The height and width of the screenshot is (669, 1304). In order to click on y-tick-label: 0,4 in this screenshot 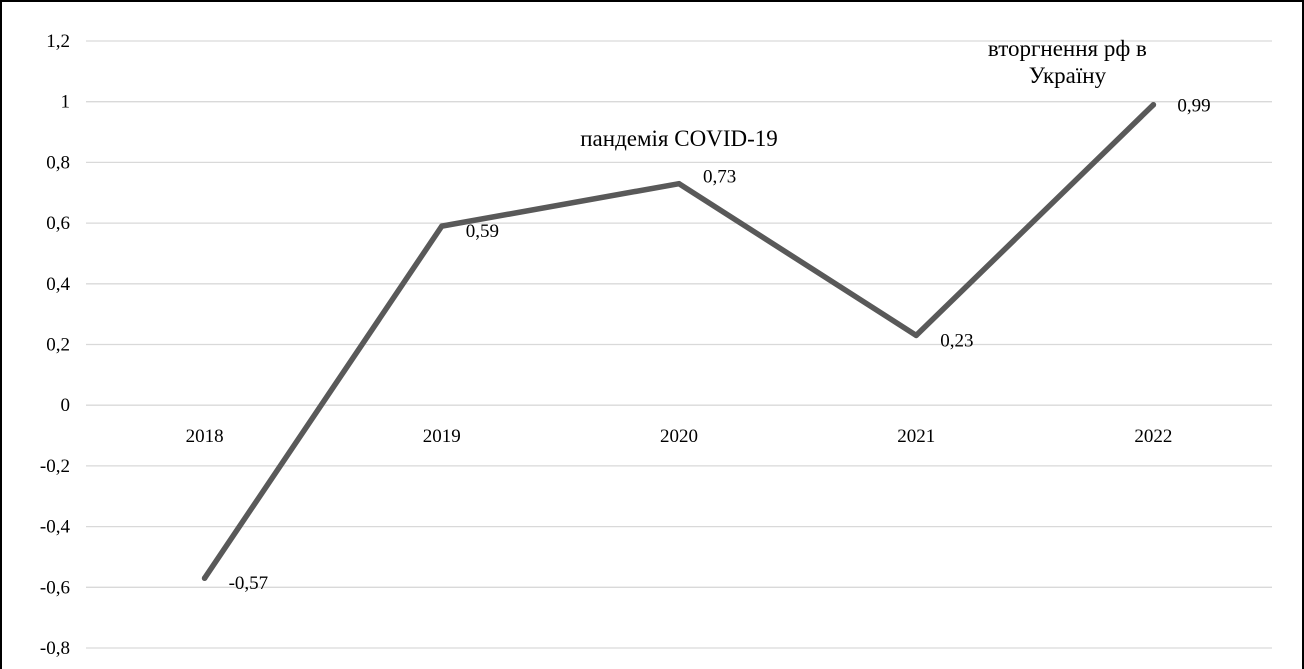, I will do `click(58, 284)`.